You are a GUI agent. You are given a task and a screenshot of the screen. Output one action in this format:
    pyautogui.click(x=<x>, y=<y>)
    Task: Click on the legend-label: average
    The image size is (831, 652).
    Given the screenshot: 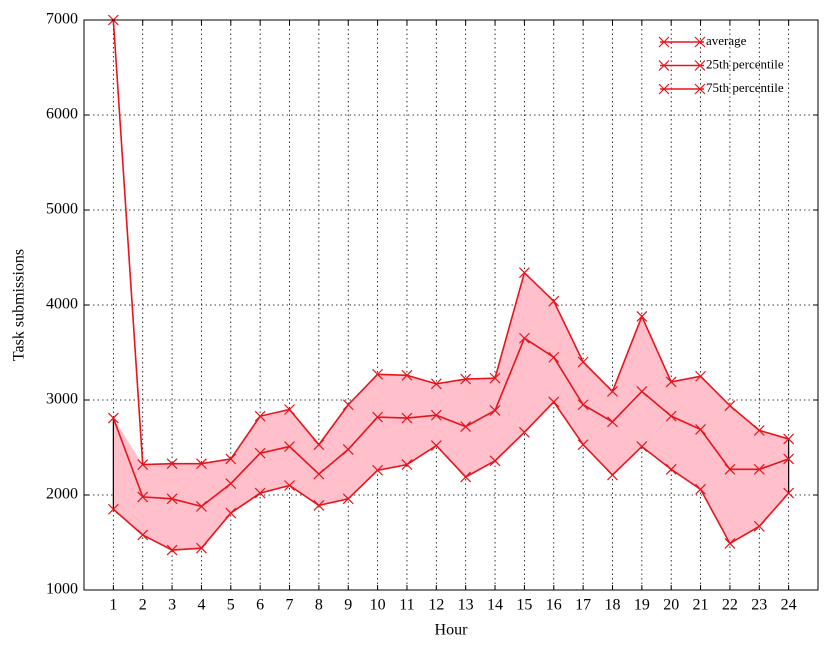 What is the action you would take?
    pyautogui.click(x=726, y=40)
    